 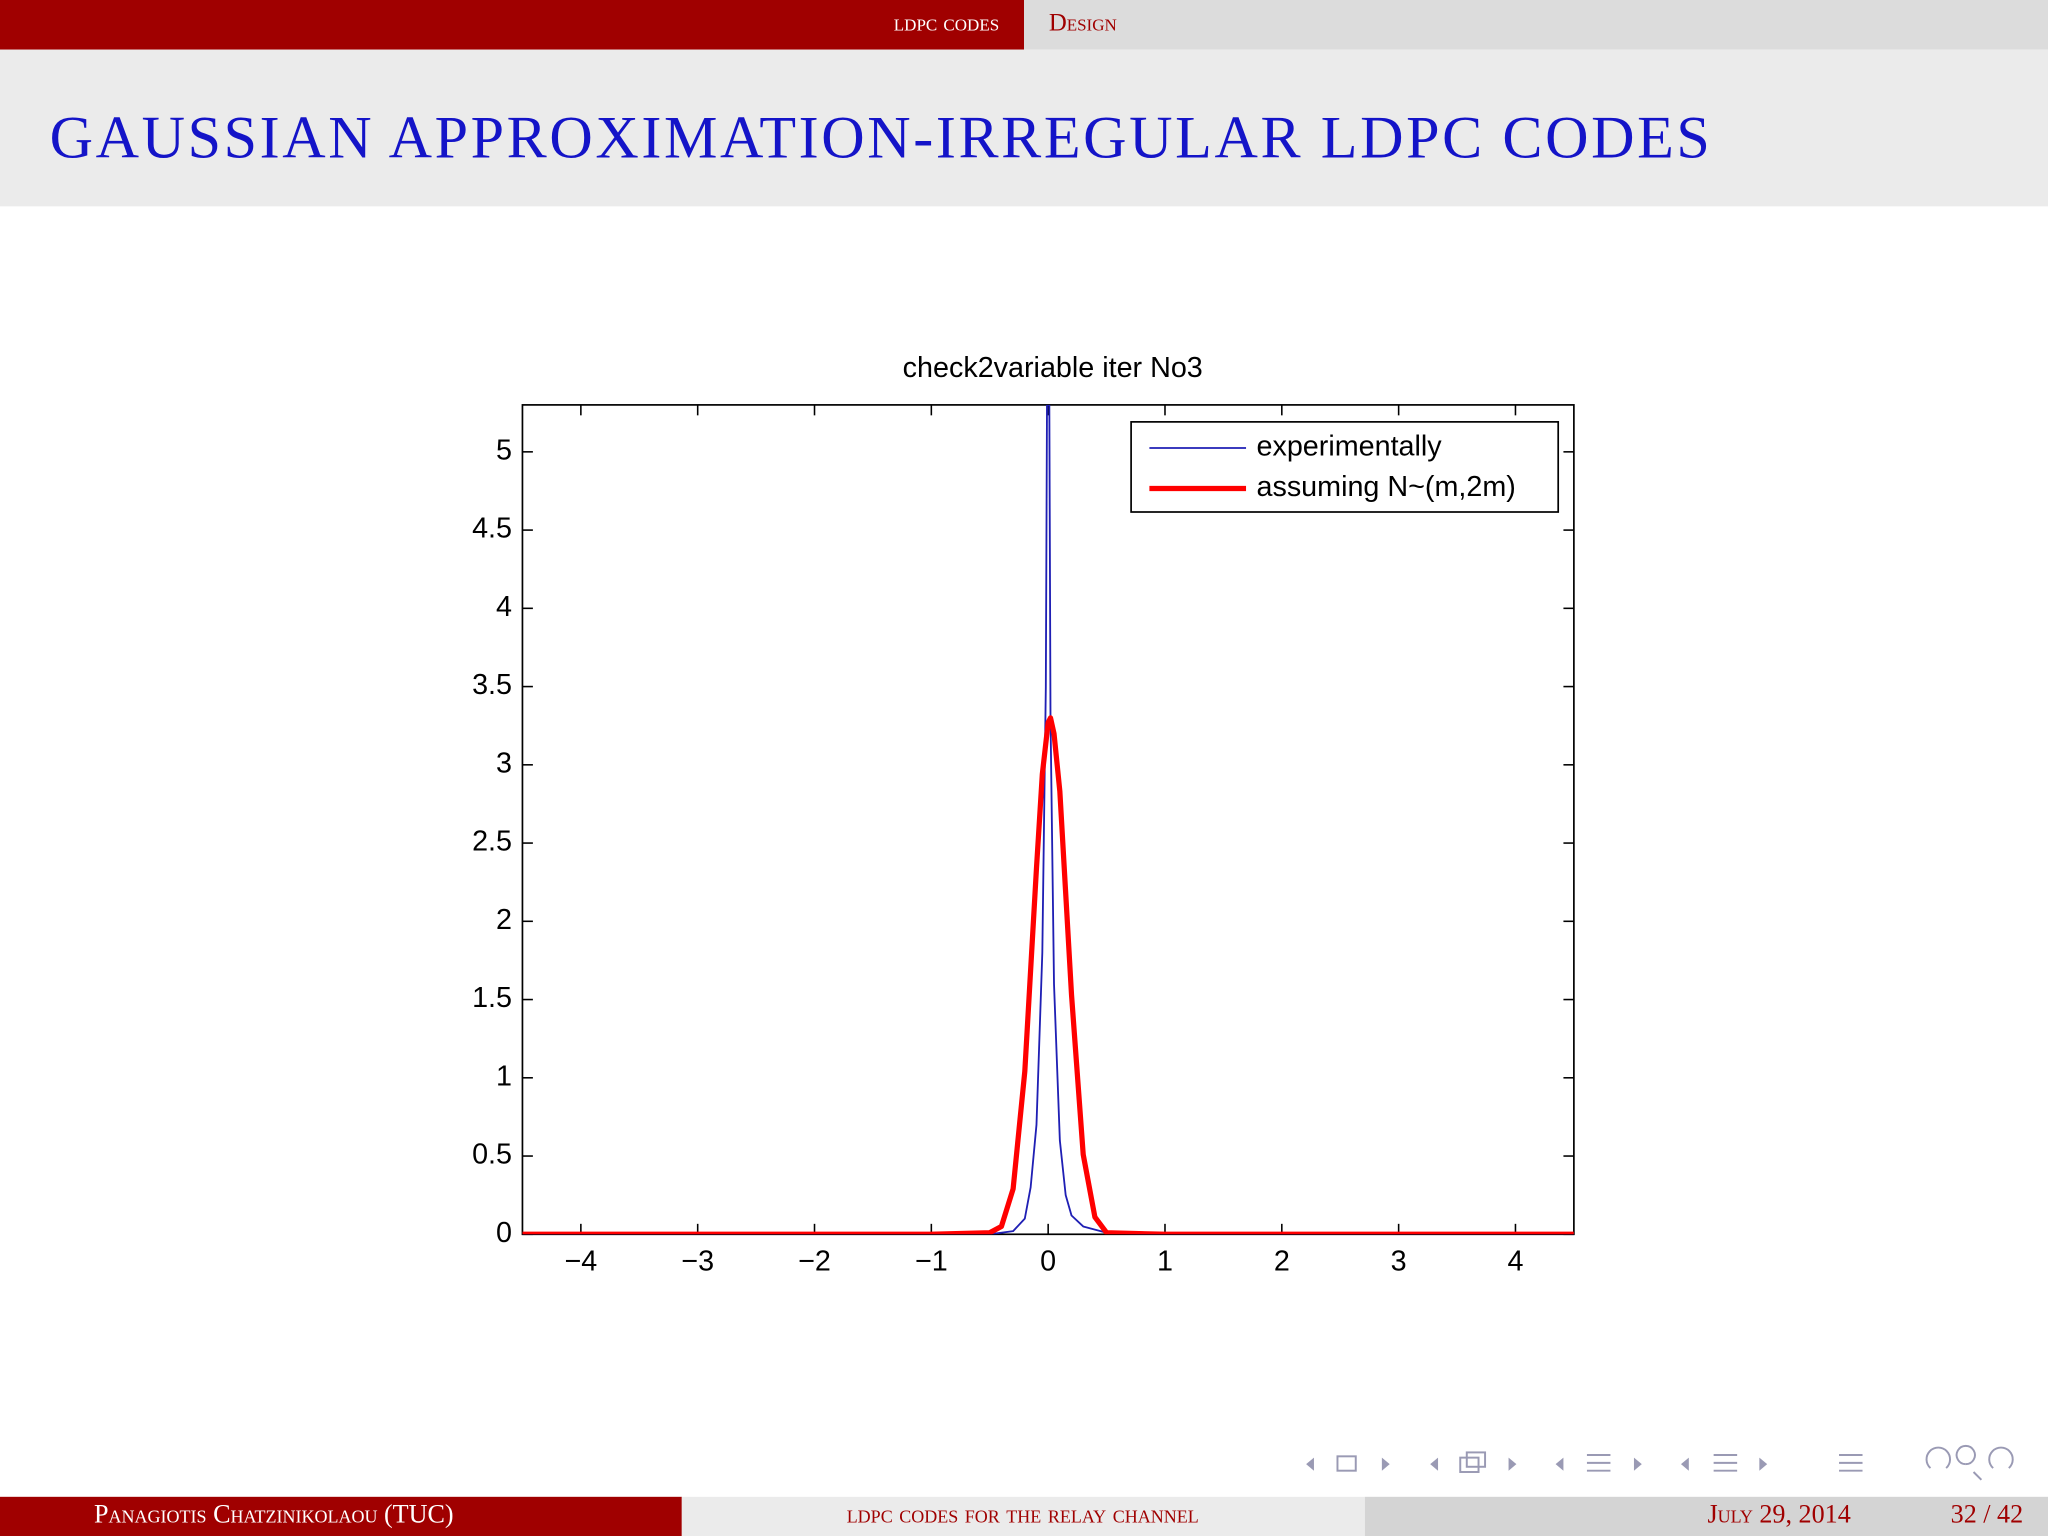 What do you see at coordinates (1515, 1262) in the screenshot?
I see `x-tick-label: 4` at bounding box center [1515, 1262].